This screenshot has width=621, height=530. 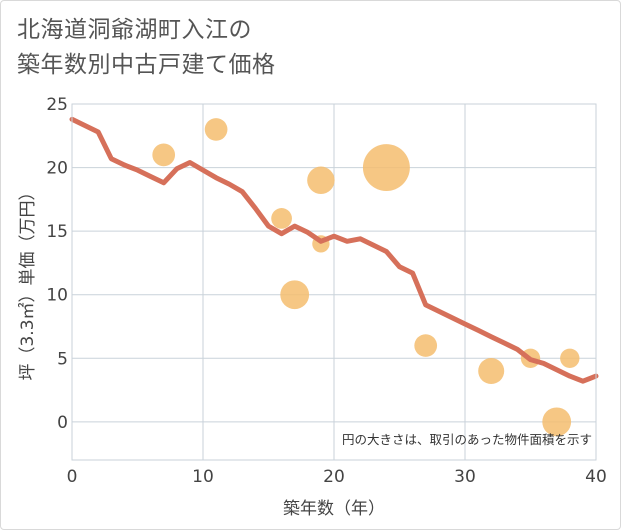 What do you see at coordinates (57, 105) in the screenshot?
I see `y-tick-label: 25` at bounding box center [57, 105].